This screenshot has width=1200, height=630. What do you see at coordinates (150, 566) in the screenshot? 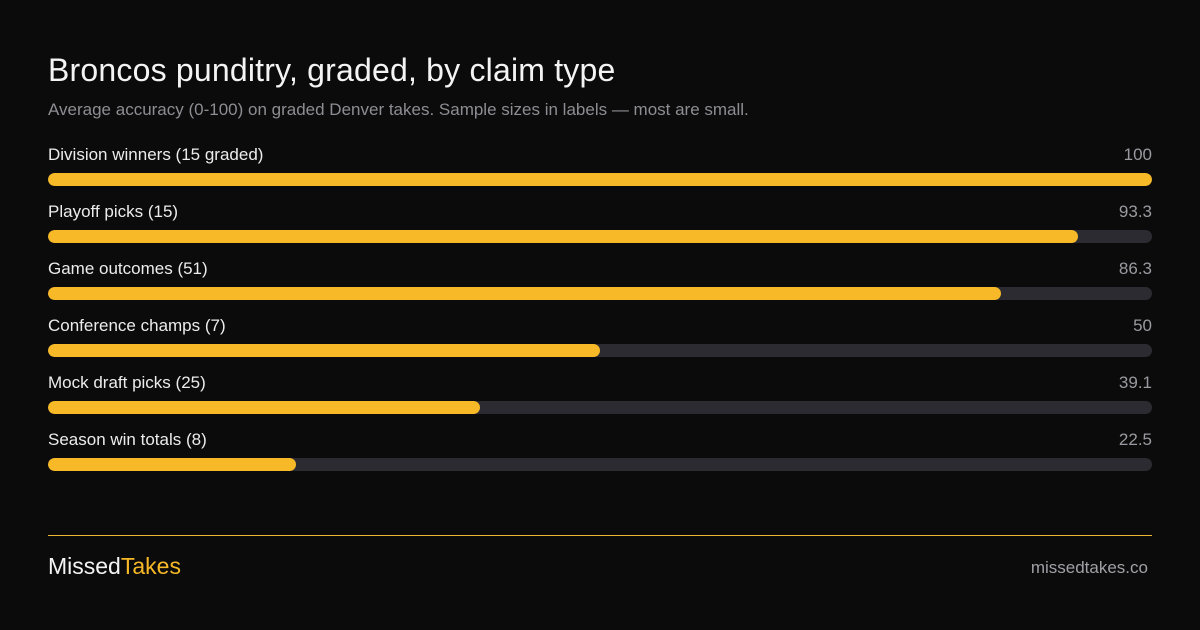
I see `brand-wordmark-part2: Takes` at bounding box center [150, 566].